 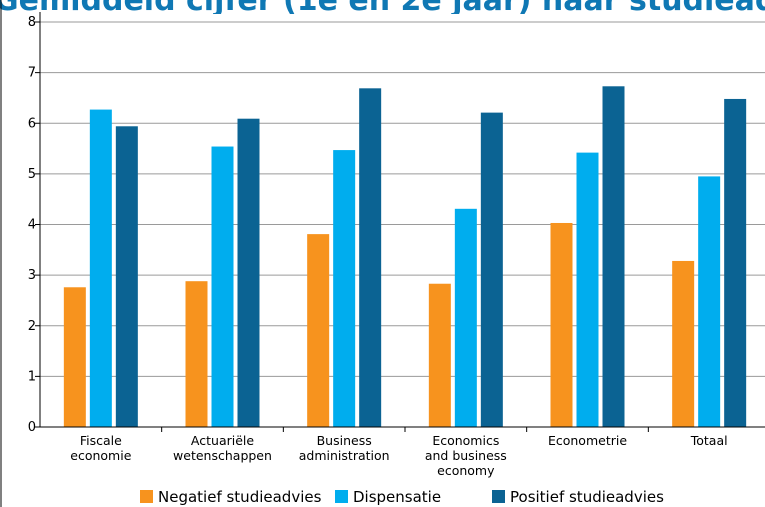 What do you see at coordinates (240, 497) in the screenshot?
I see `legend-label: Negatief studieadvies` at bounding box center [240, 497].